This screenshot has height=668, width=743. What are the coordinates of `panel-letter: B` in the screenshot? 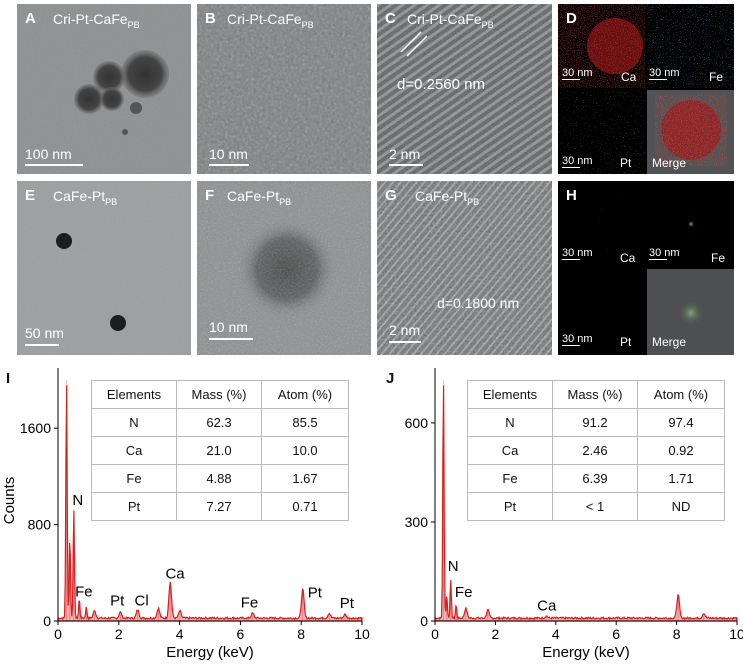 It's located at (210, 18).